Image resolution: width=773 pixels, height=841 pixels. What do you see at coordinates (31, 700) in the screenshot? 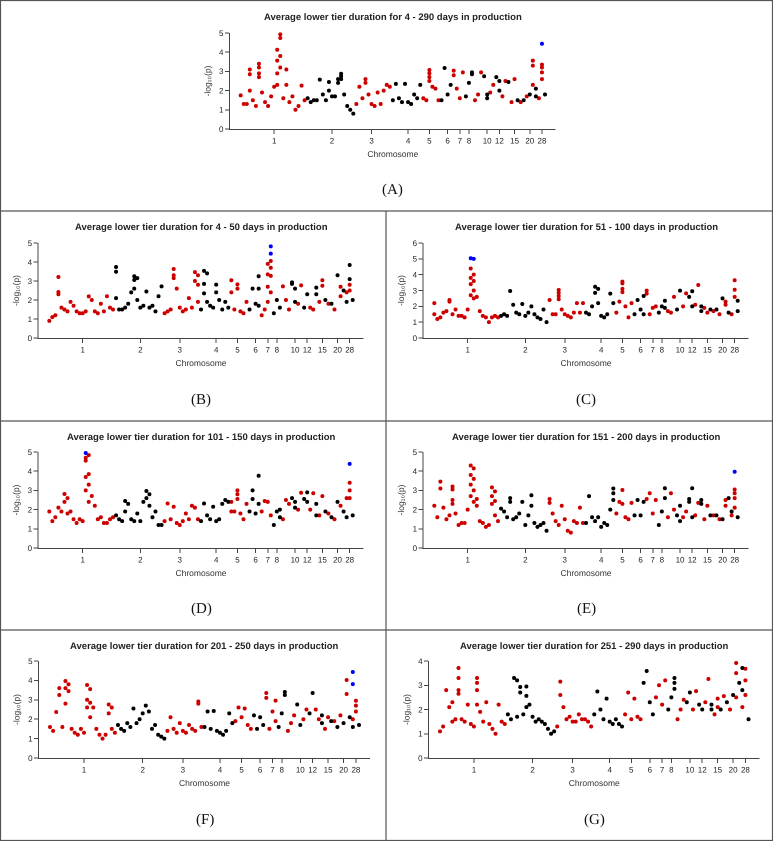
I see `y-tick-label: 3` at bounding box center [31, 700].